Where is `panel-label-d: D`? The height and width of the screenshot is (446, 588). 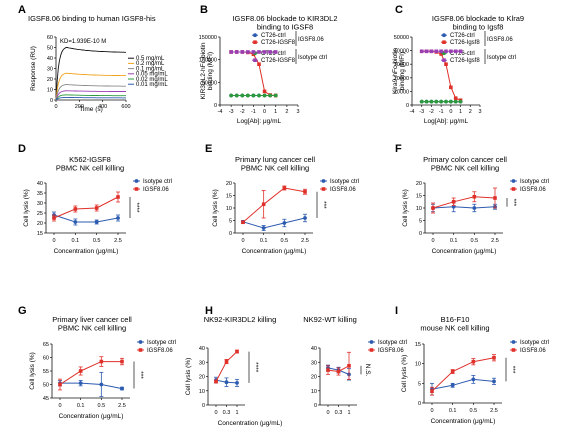 panel-label-d: D is located at coordinates (22, 149).